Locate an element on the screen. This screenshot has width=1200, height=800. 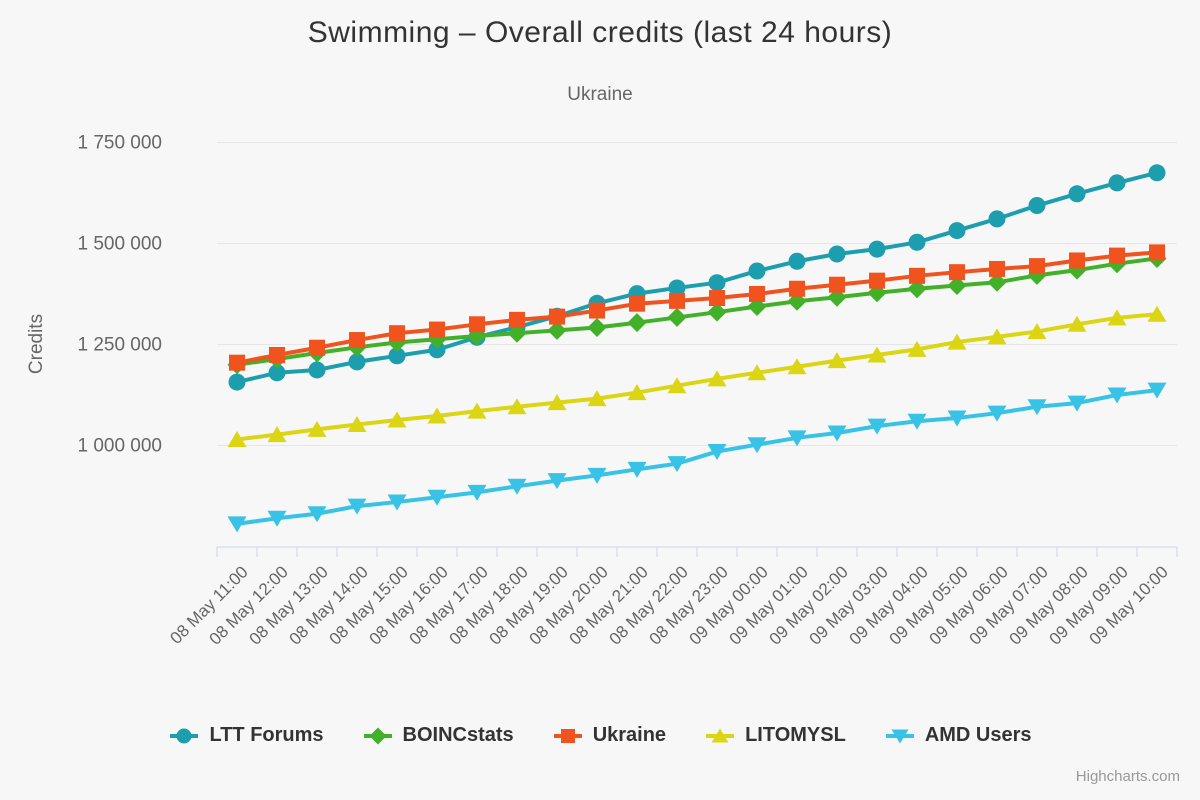
legend-item-ukraine: Ukraine is located at coordinates (609, 735).